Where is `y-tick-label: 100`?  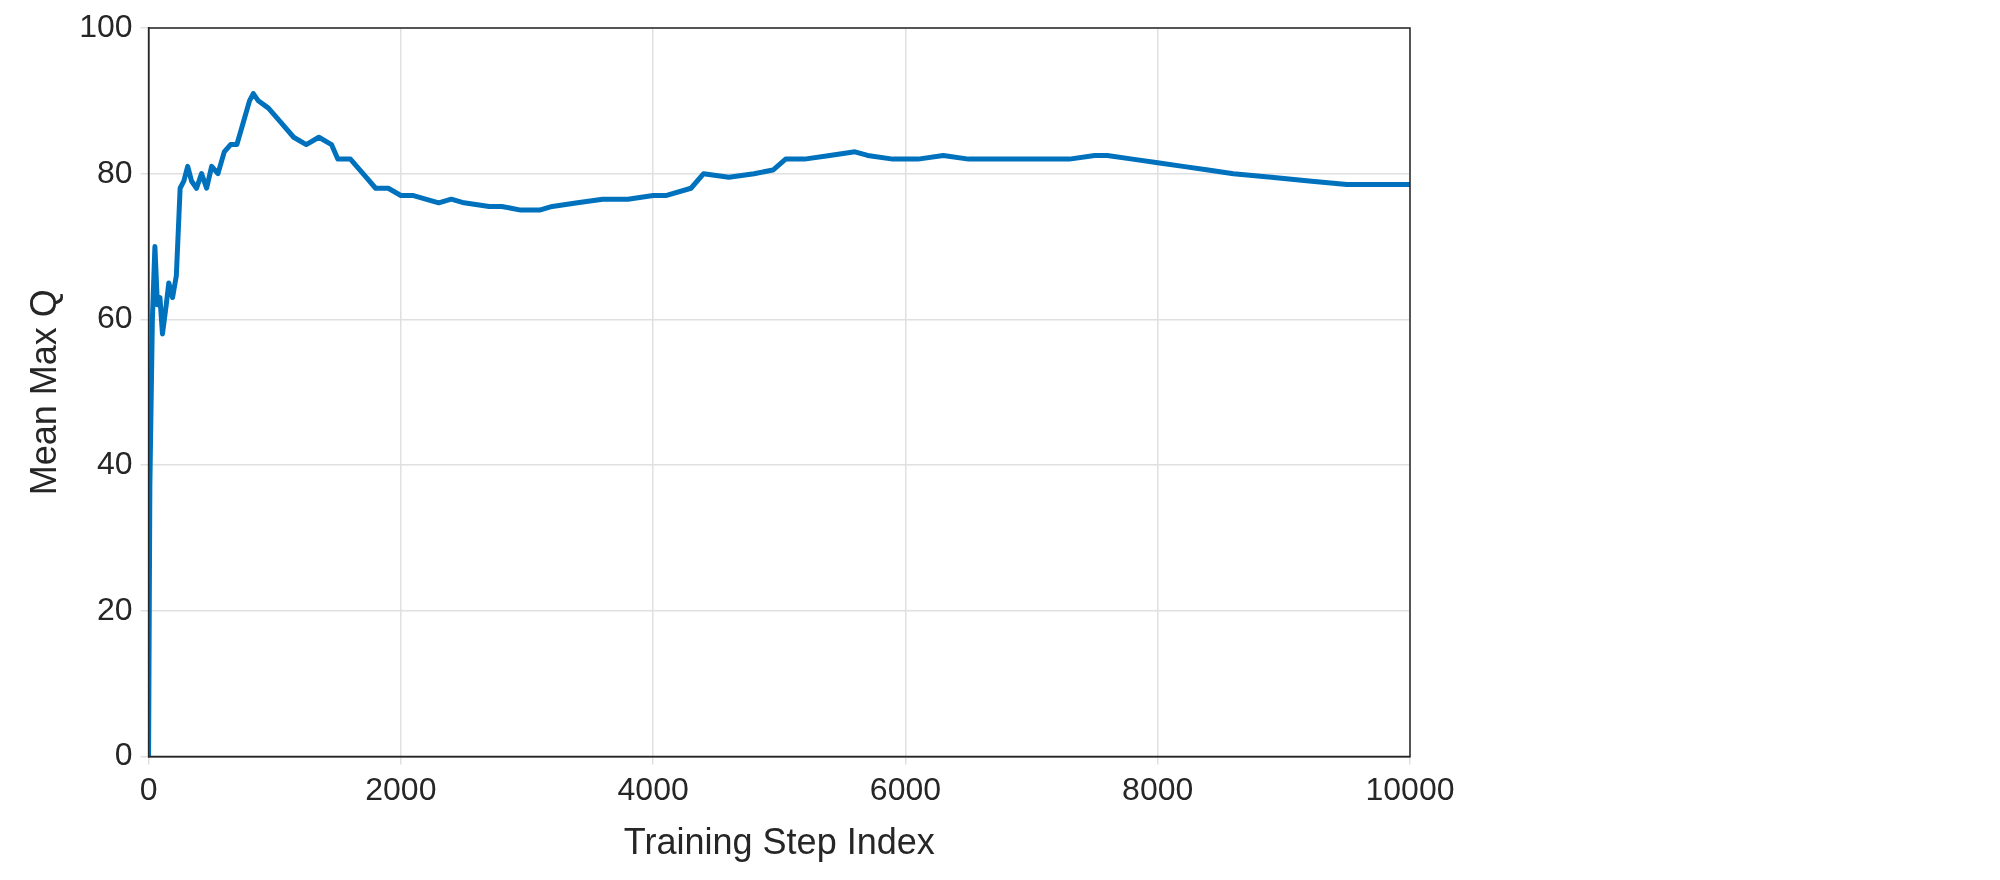
y-tick-label: 100 is located at coordinates (106, 25).